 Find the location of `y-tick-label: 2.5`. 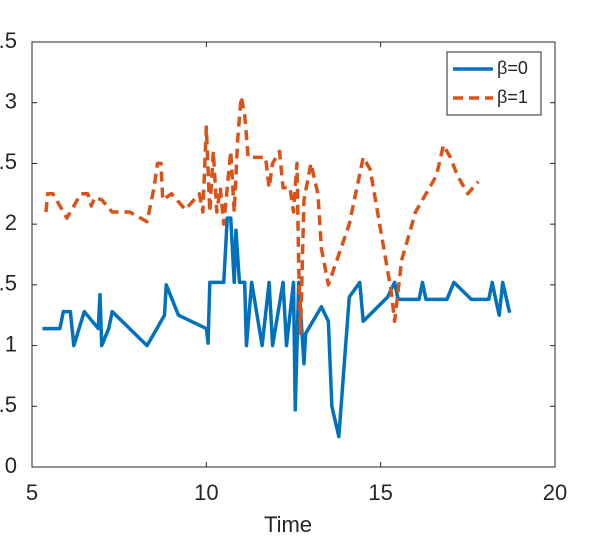

y-tick-label: 2.5 is located at coordinates (8, 161).